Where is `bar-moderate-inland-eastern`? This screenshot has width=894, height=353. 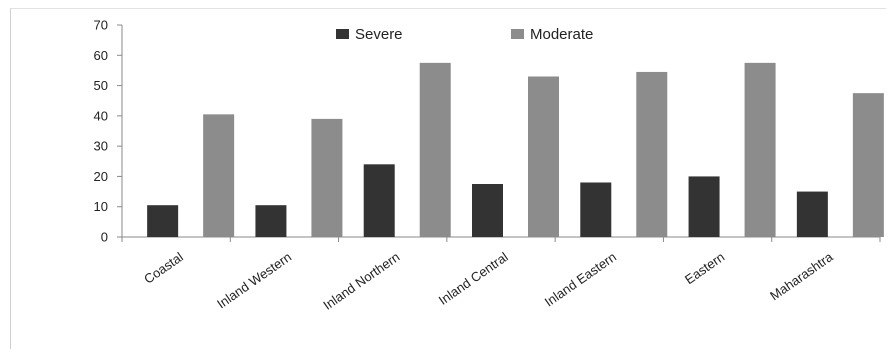 bar-moderate-inland-eastern is located at coordinates (652, 154).